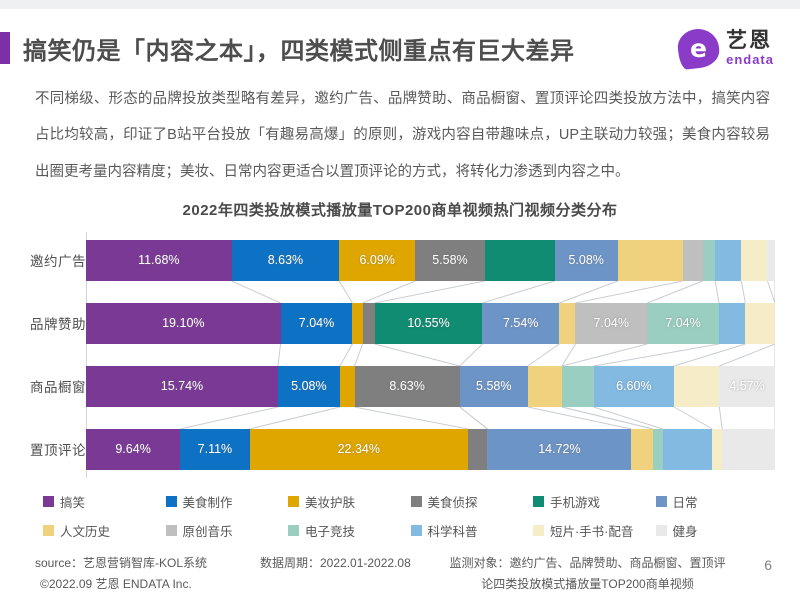  What do you see at coordinates (592, 531) in the screenshot?
I see `legend-label: 短片·手书·配音` at bounding box center [592, 531].